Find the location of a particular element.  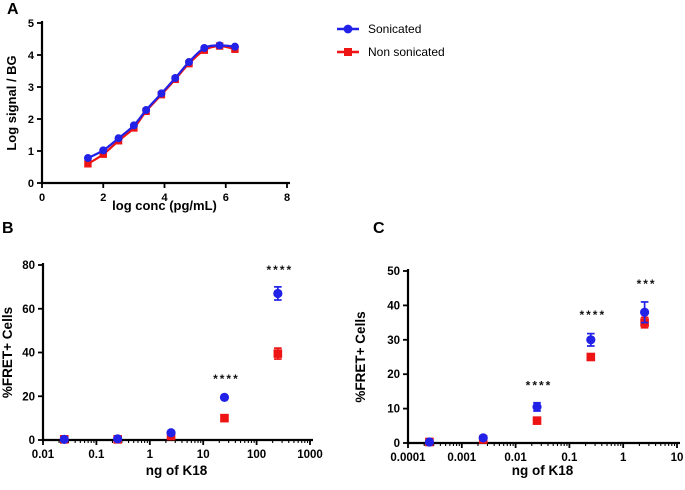

non-sonicated-square-icon is located at coordinates (348, 52).